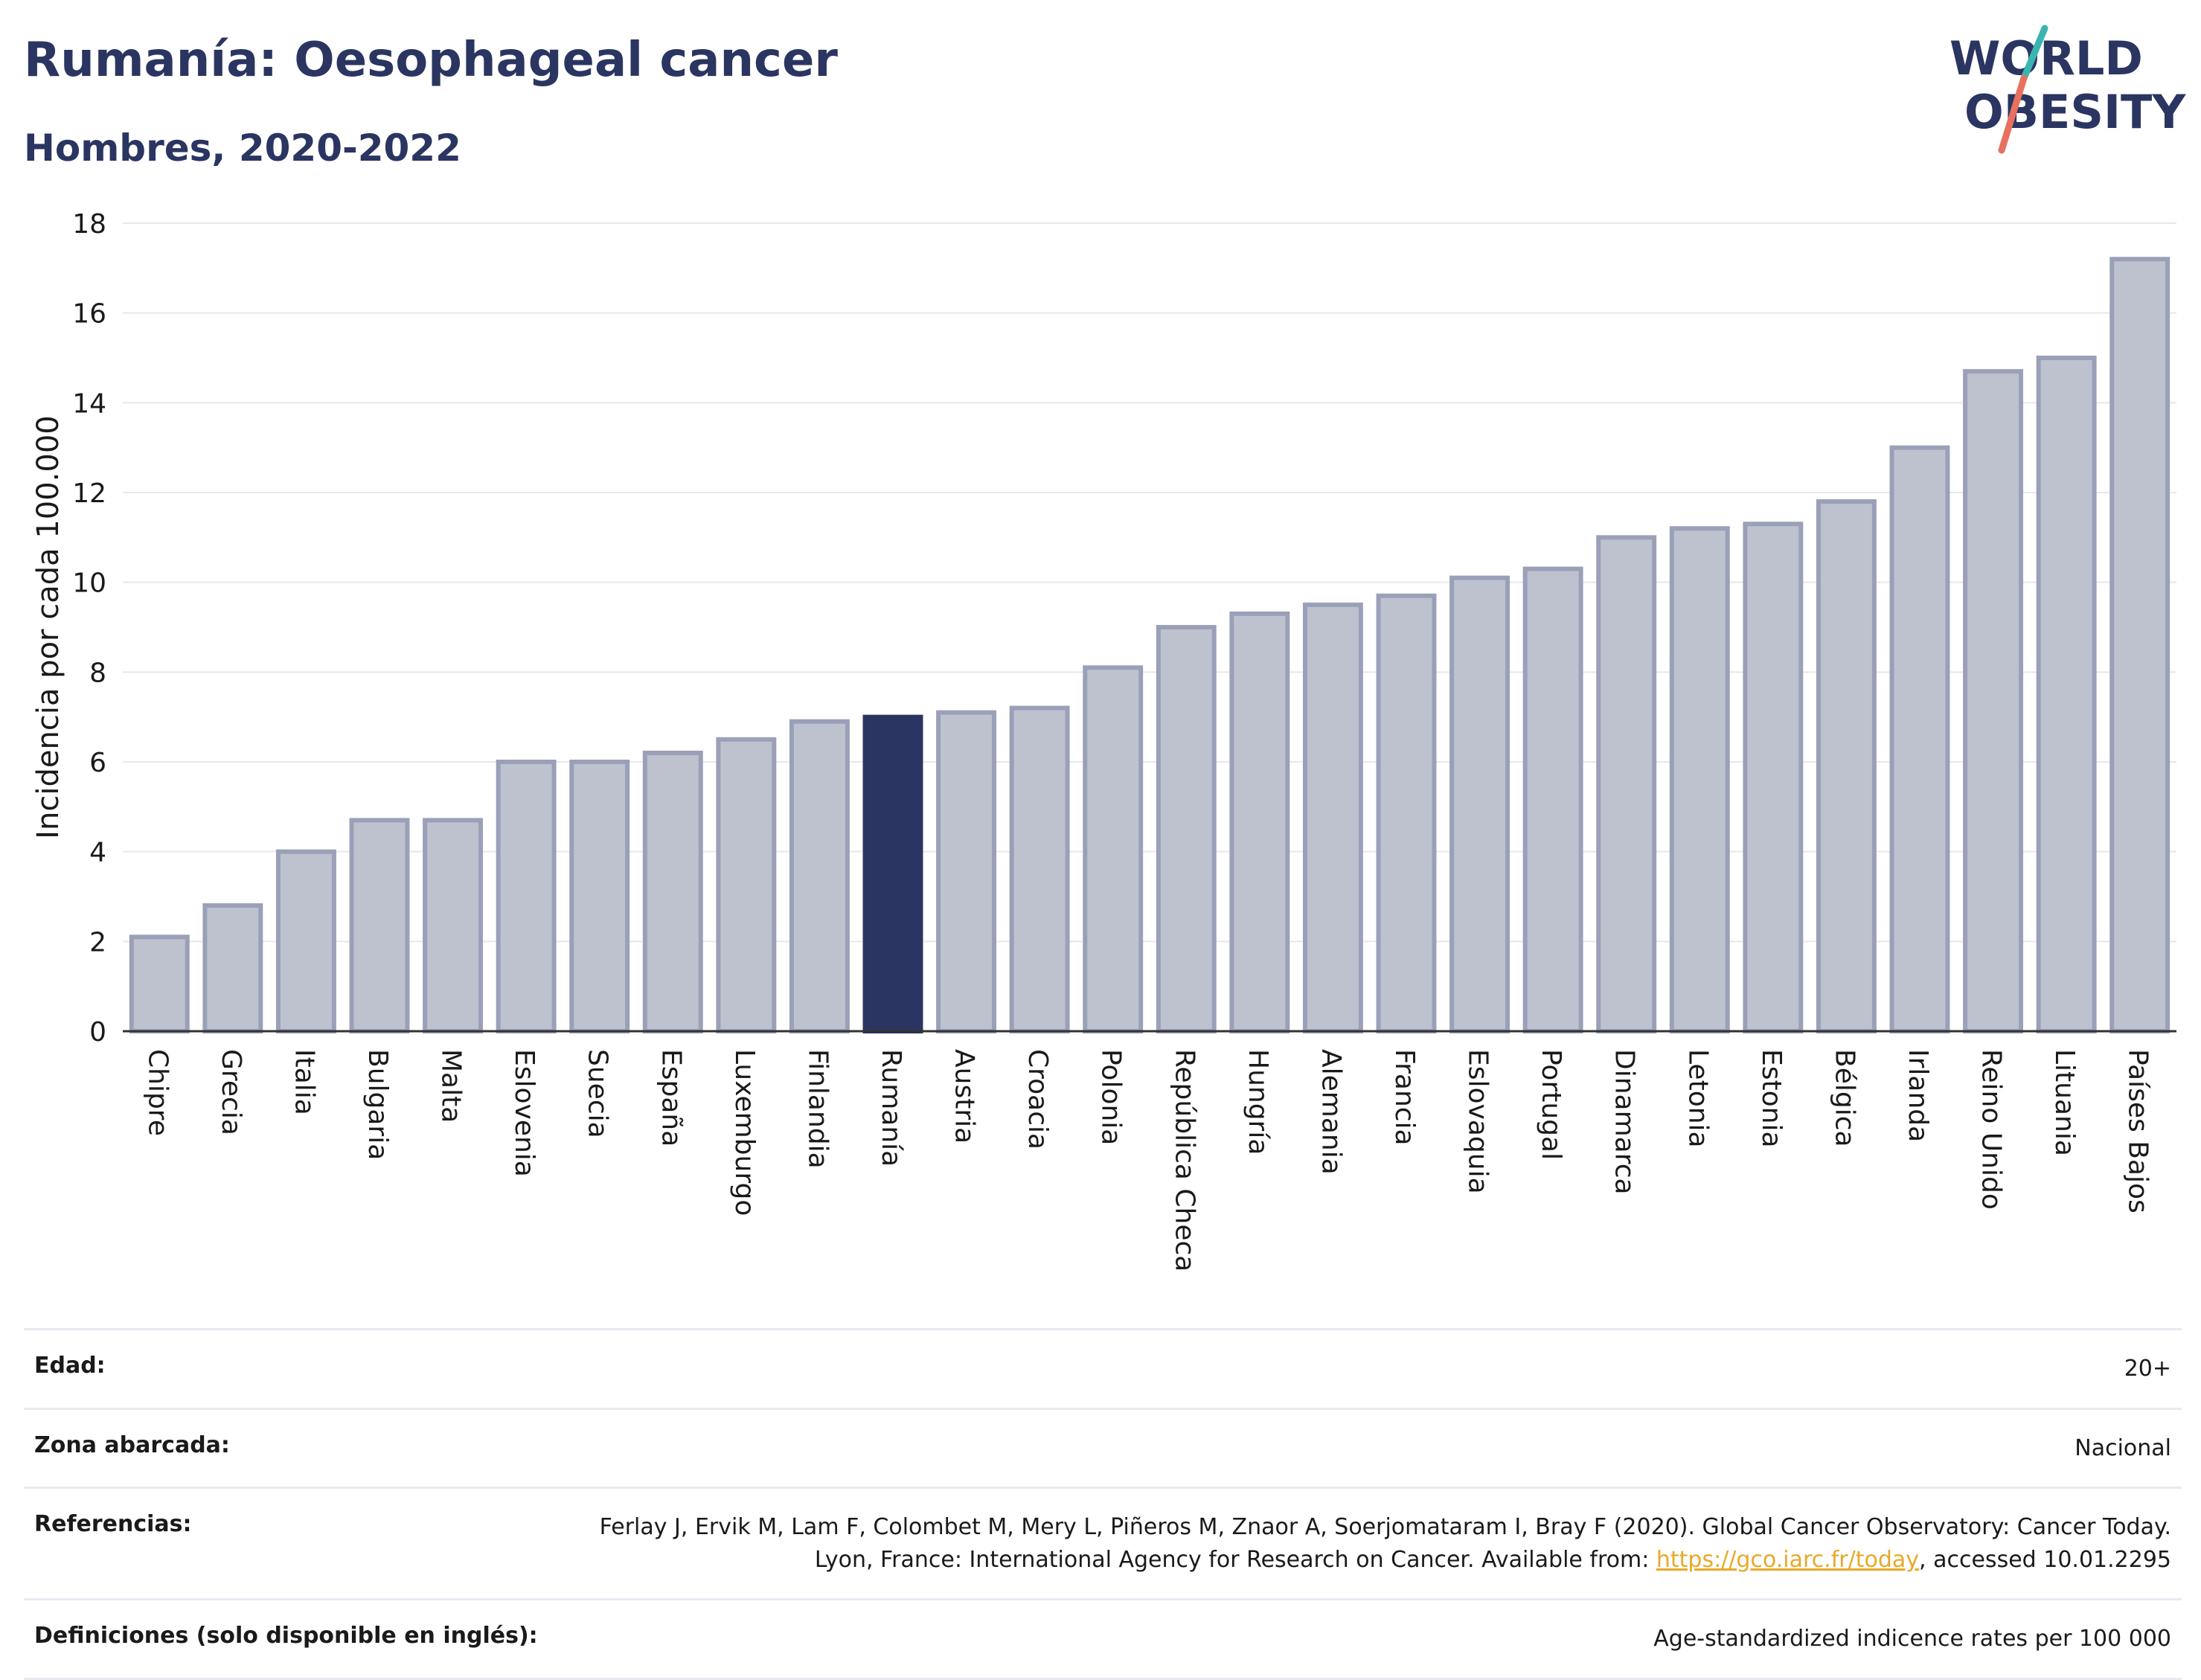 This screenshot has width=2201, height=1680. What do you see at coordinates (157, 1092) in the screenshot?
I see `x-tick-label: Chipre` at bounding box center [157, 1092].